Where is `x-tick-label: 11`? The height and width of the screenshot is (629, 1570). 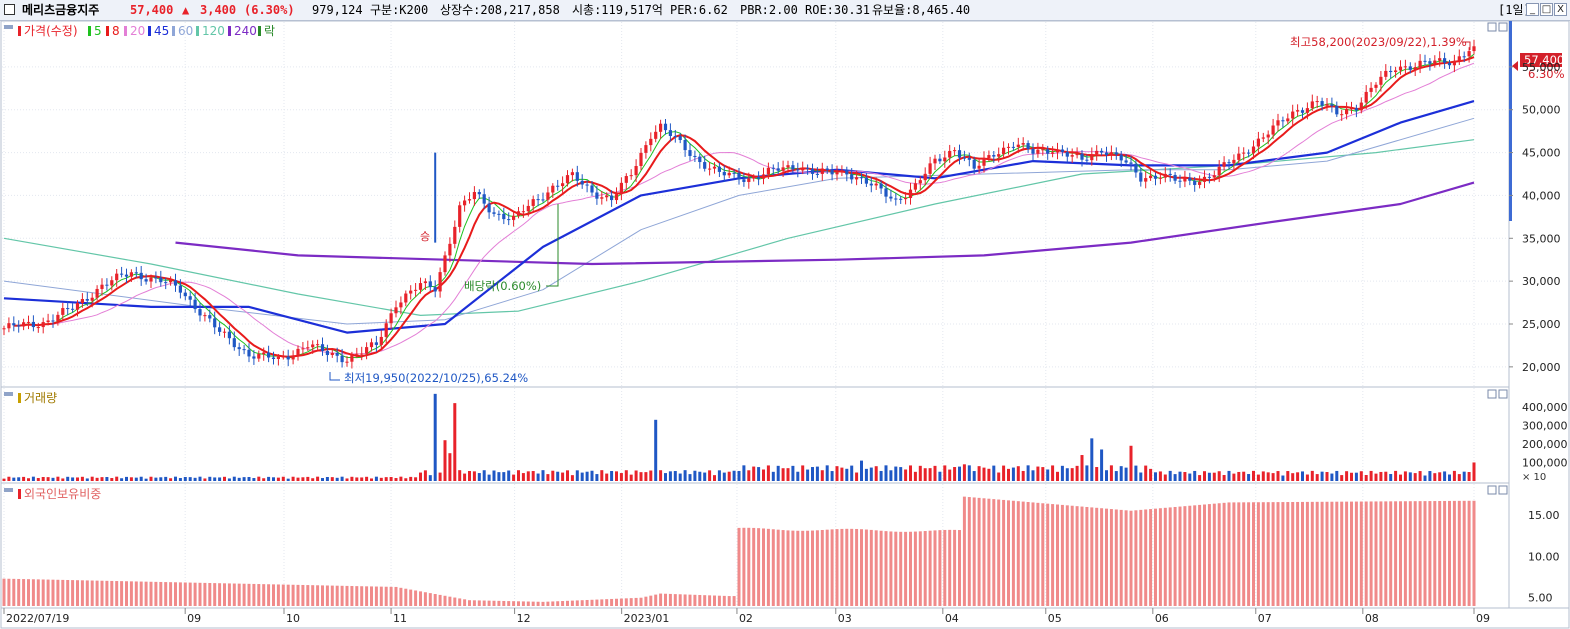
x-tick-label: 11 is located at coordinates (400, 618).